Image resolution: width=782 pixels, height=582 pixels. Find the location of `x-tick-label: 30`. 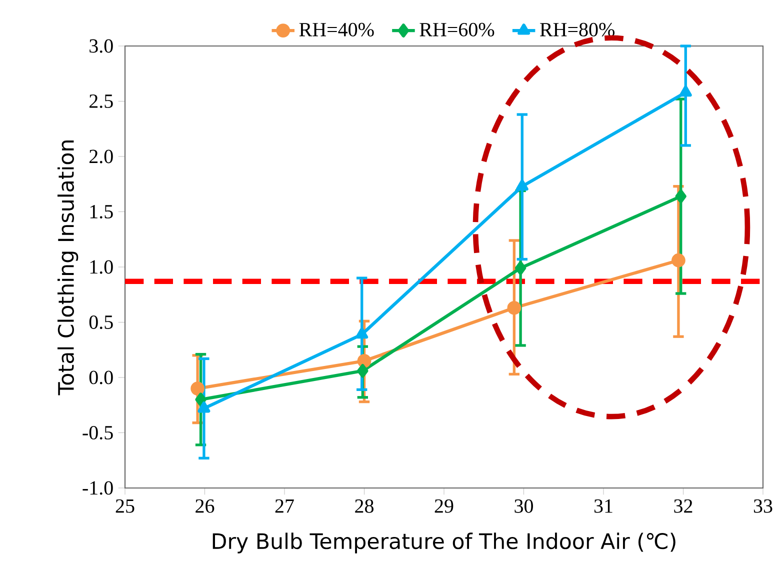

x-tick-label: 30 is located at coordinates (523, 506).